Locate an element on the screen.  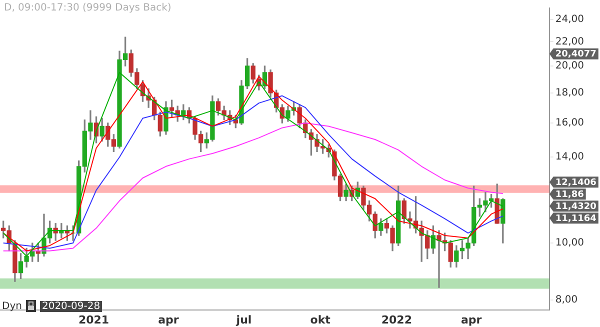
annotation: 2020-09-28 is located at coordinates (71, 306).